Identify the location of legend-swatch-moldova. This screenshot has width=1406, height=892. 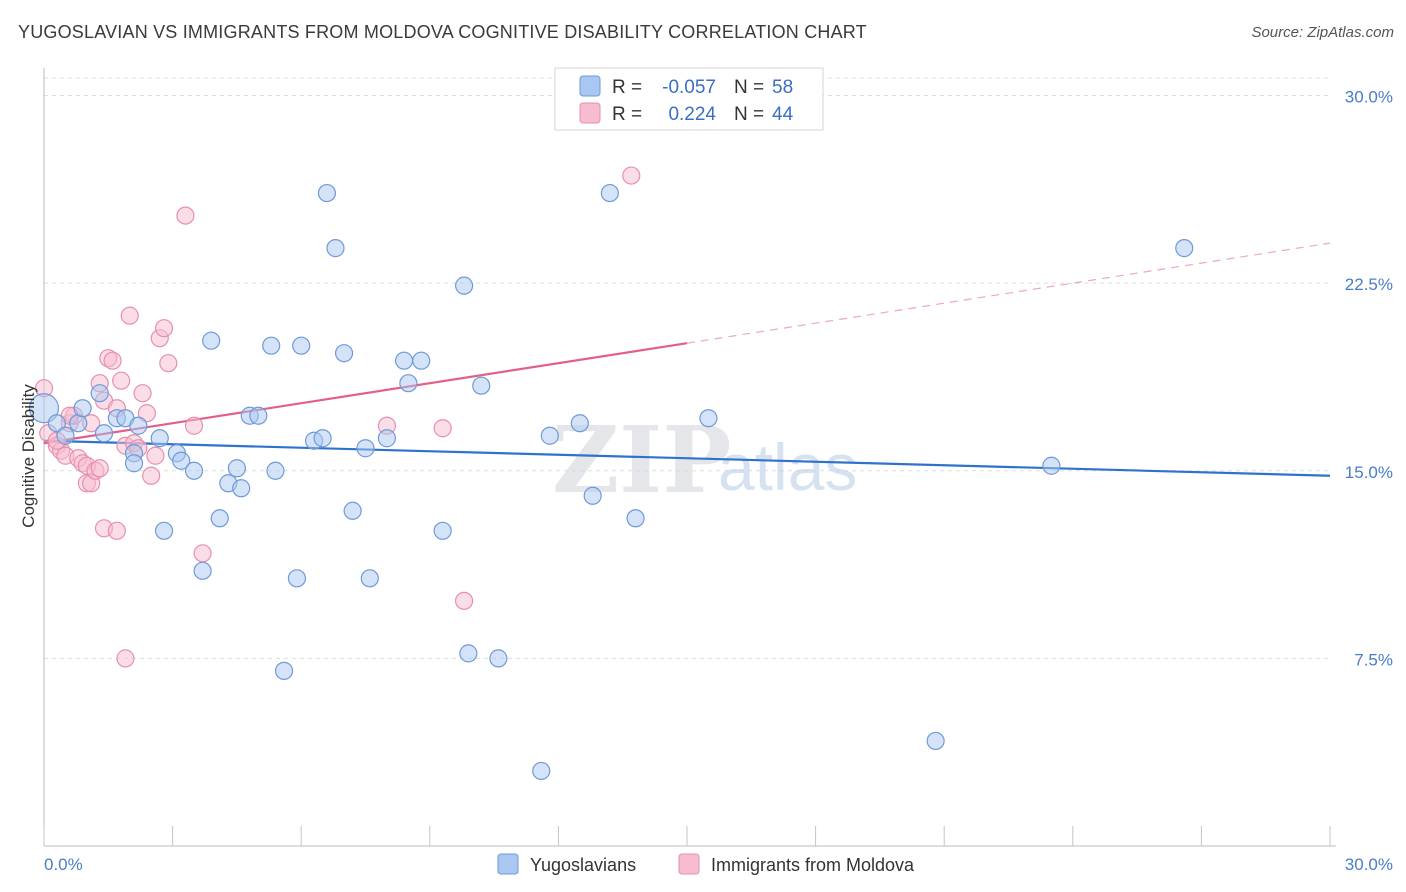
(590, 113).